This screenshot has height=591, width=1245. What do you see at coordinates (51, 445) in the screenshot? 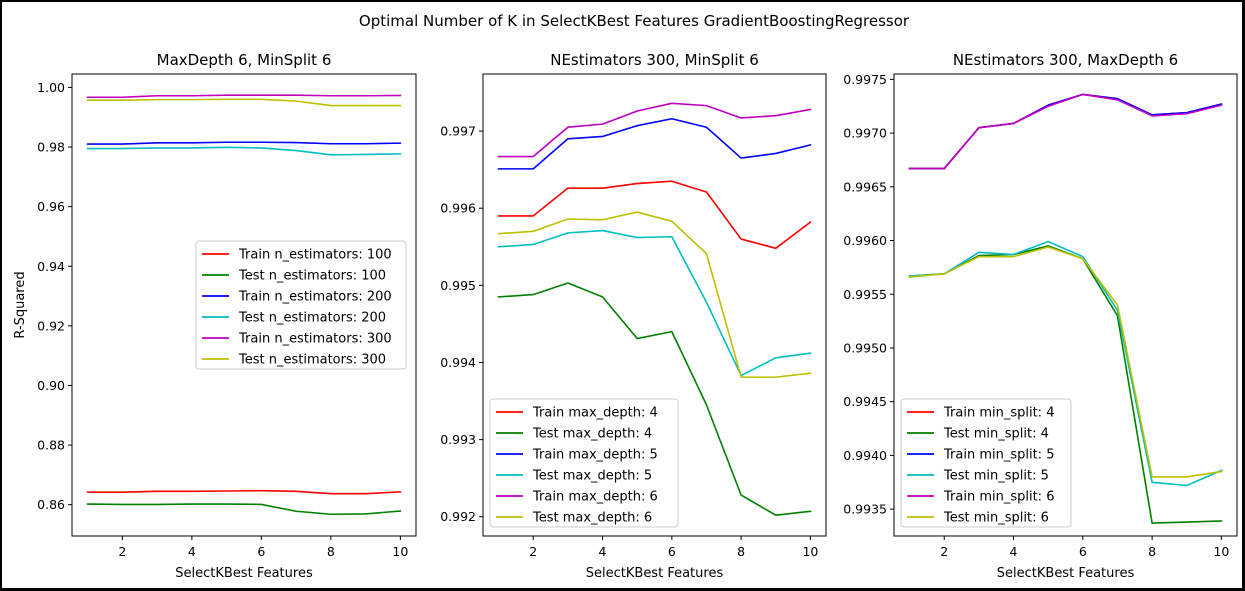
I see `y-tick-label: 0.88` at bounding box center [51, 445].